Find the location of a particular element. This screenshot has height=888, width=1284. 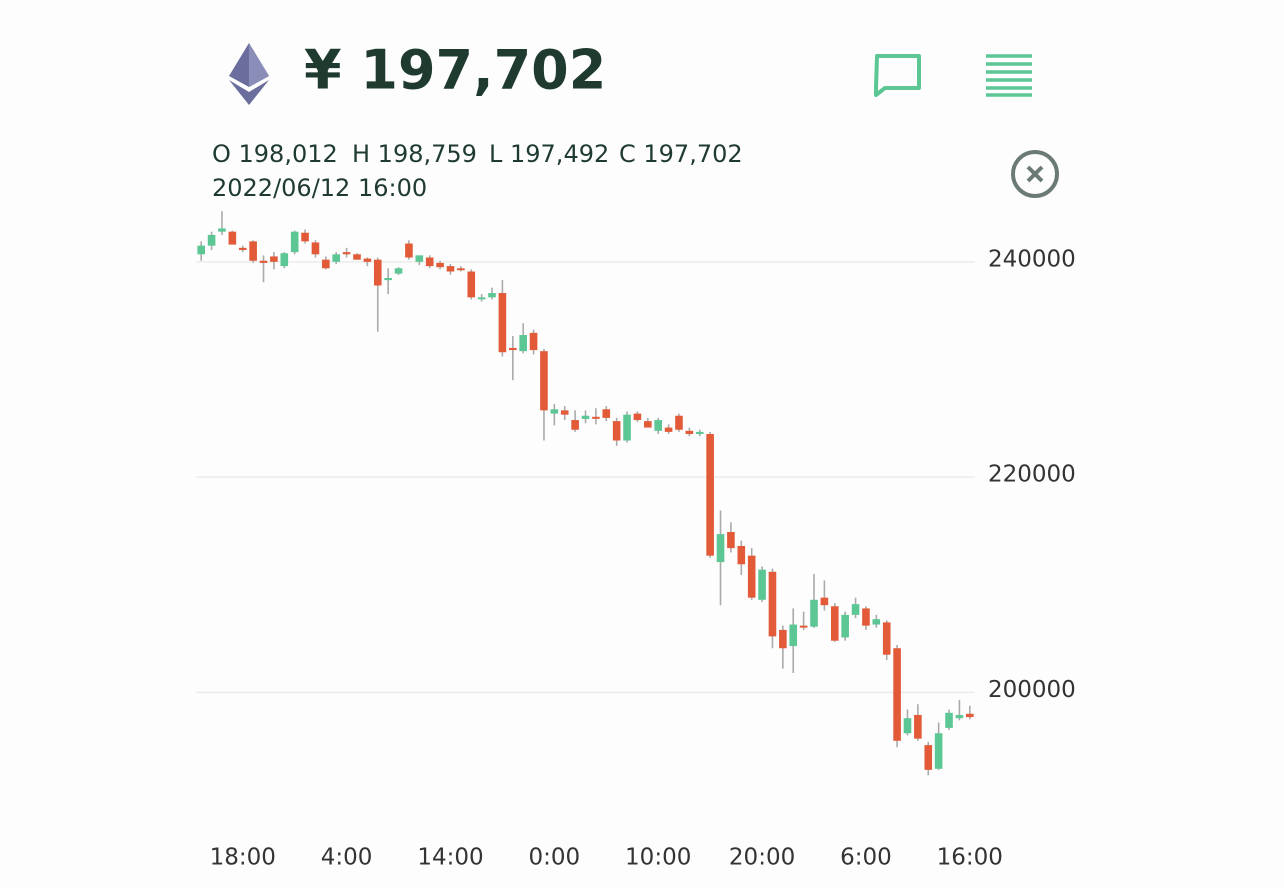

datetime: 2022/06/12 16:00 is located at coordinates (319, 188).